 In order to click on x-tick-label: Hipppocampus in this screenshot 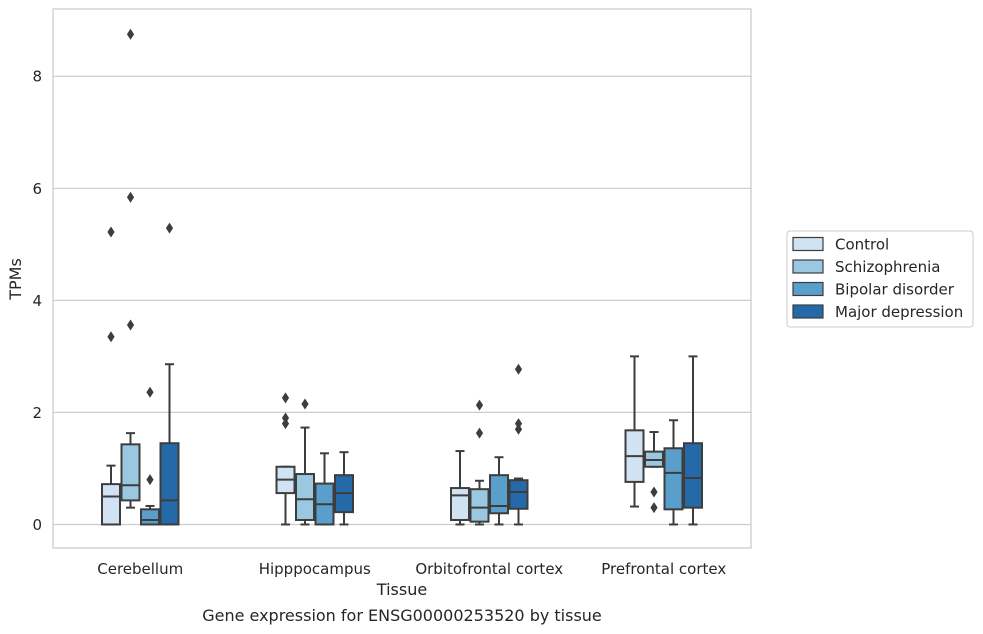, I will do `click(315, 569)`.